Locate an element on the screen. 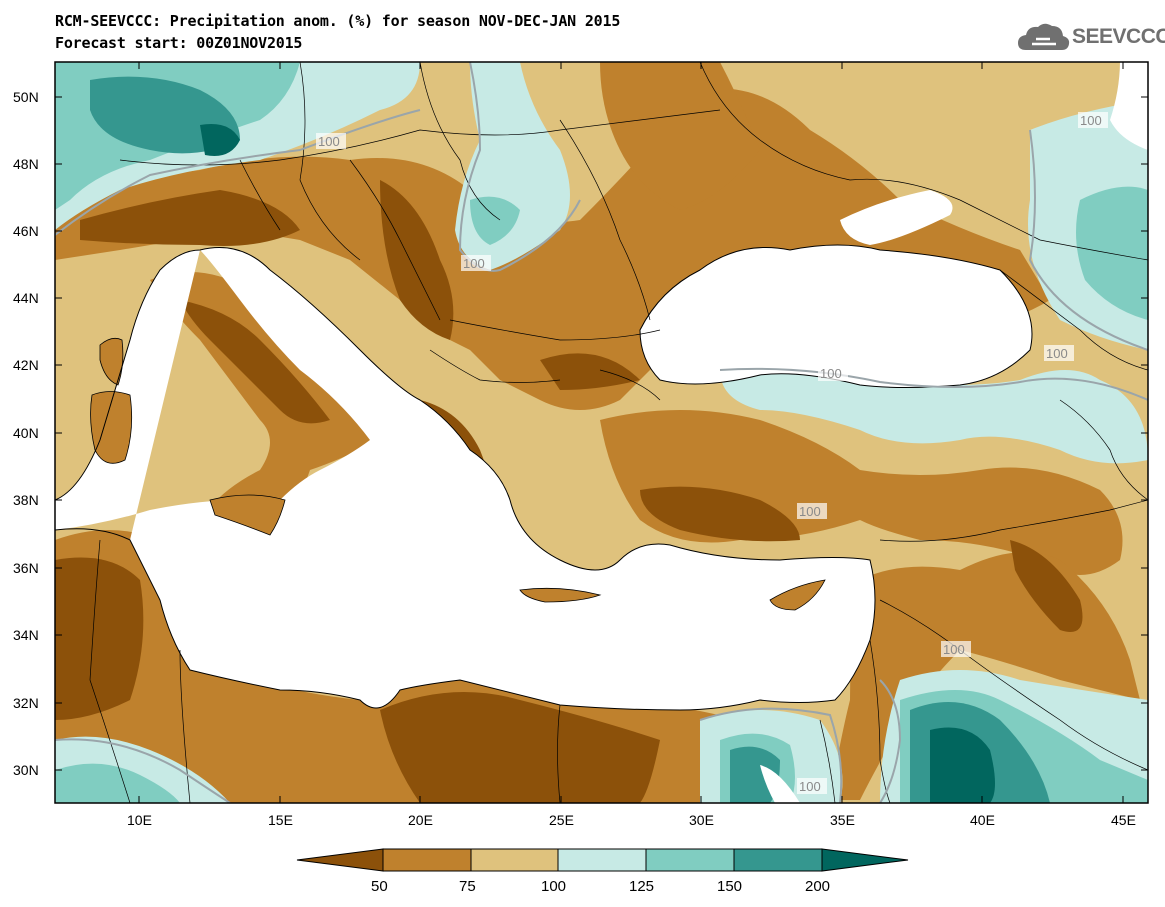 This screenshot has width=1165, height=907. lon-label: 35E is located at coordinates (842, 820).